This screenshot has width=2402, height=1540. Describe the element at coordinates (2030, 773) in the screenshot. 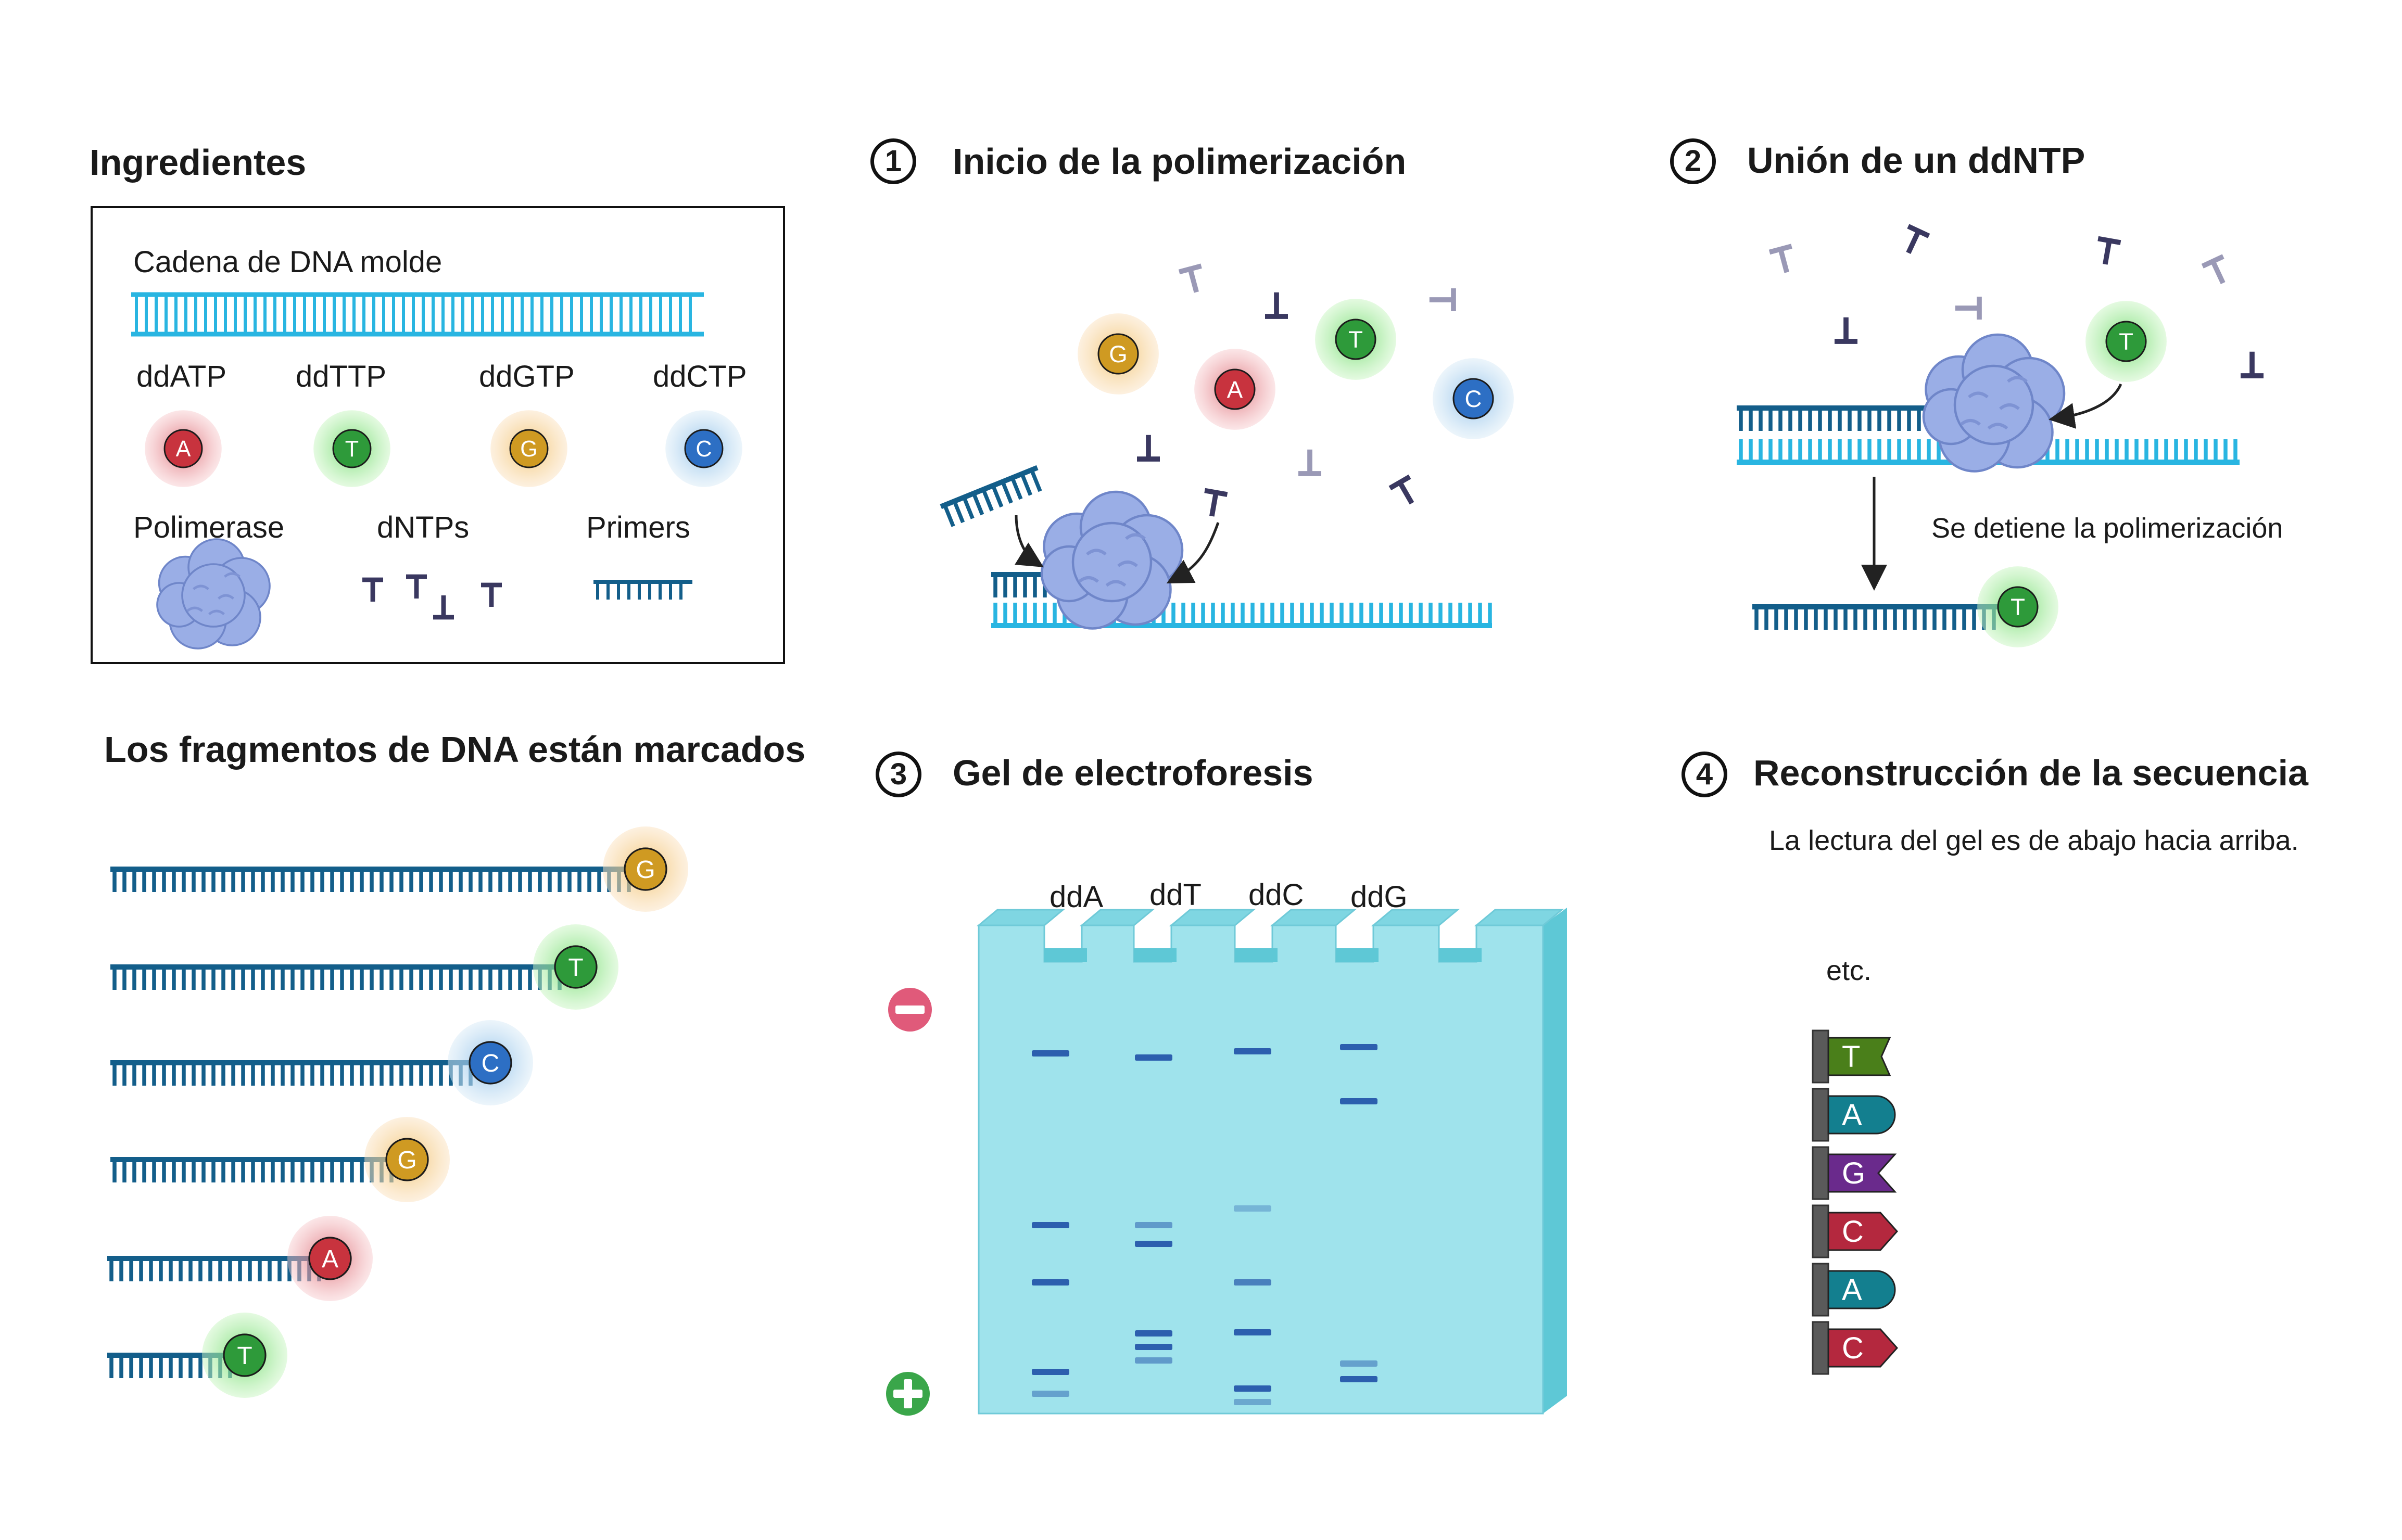

I see `step4-title: Reconstrucción de la secuencia` at that location.